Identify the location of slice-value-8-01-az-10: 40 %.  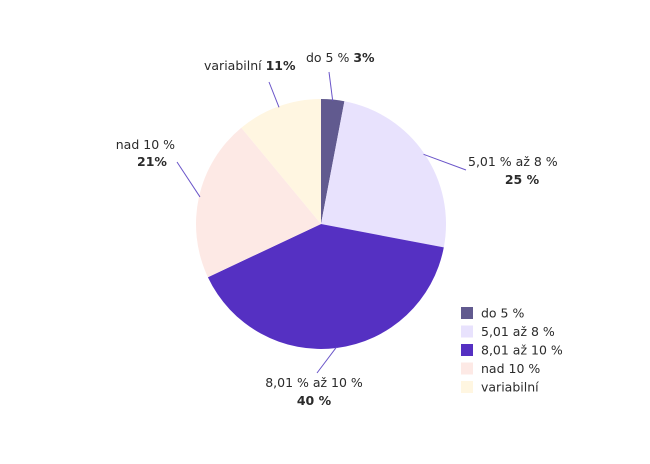
(314, 400).